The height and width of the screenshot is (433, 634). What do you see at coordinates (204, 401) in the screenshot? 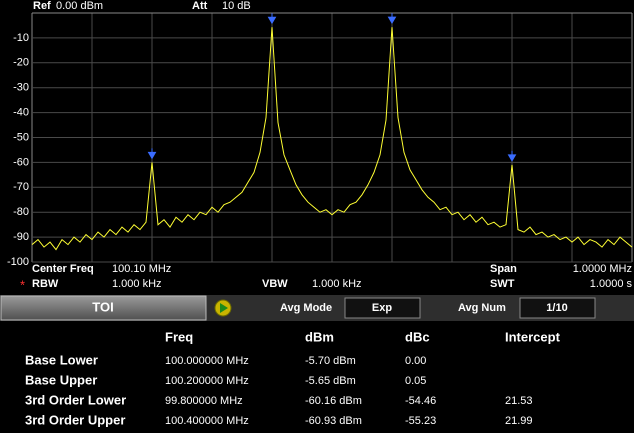
I see `cell: 99.800000 MHz` at bounding box center [204, 401].